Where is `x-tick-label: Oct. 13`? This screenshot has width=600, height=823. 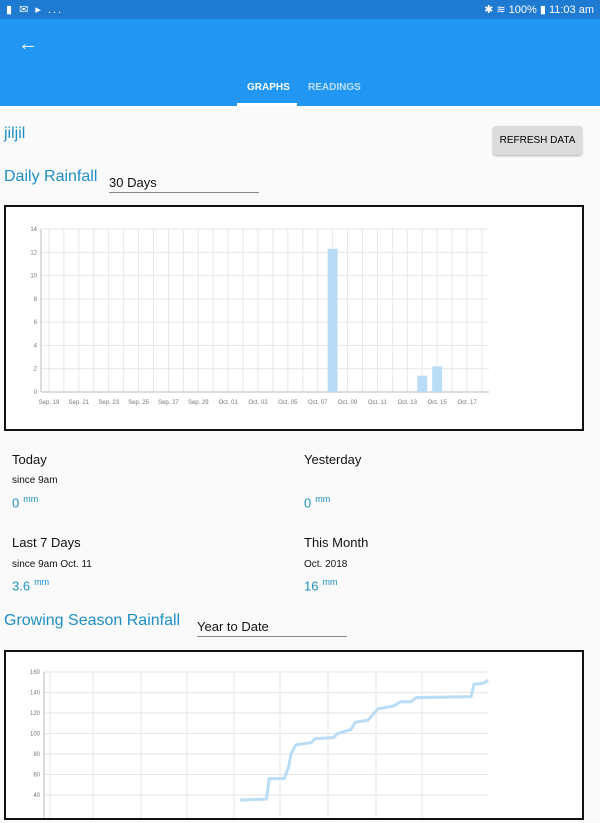
x-tick-label: Oct. 13 is located at coordinates (408, 403).